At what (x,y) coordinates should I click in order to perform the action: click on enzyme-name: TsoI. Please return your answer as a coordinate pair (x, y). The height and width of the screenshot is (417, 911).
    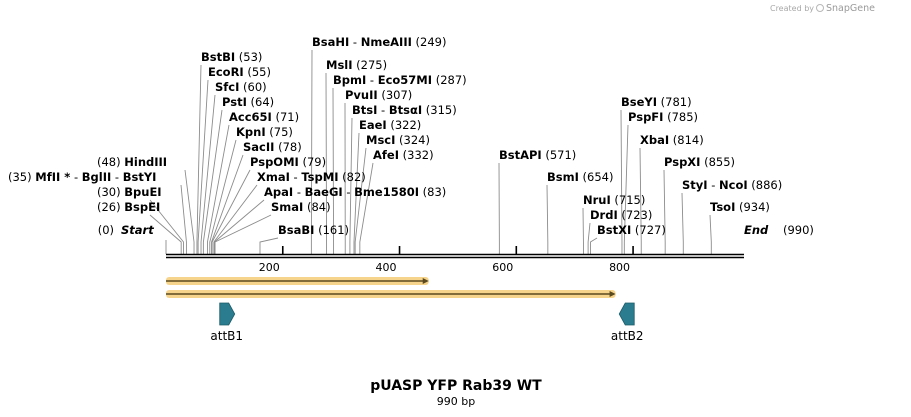
    Looking at the image, I should click on (722, 207).